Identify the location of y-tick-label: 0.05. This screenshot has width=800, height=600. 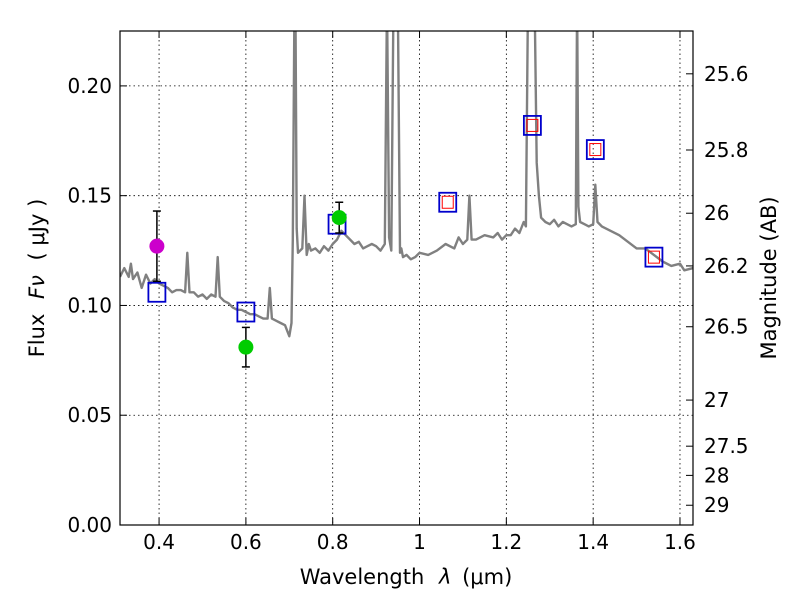
(89, 415).